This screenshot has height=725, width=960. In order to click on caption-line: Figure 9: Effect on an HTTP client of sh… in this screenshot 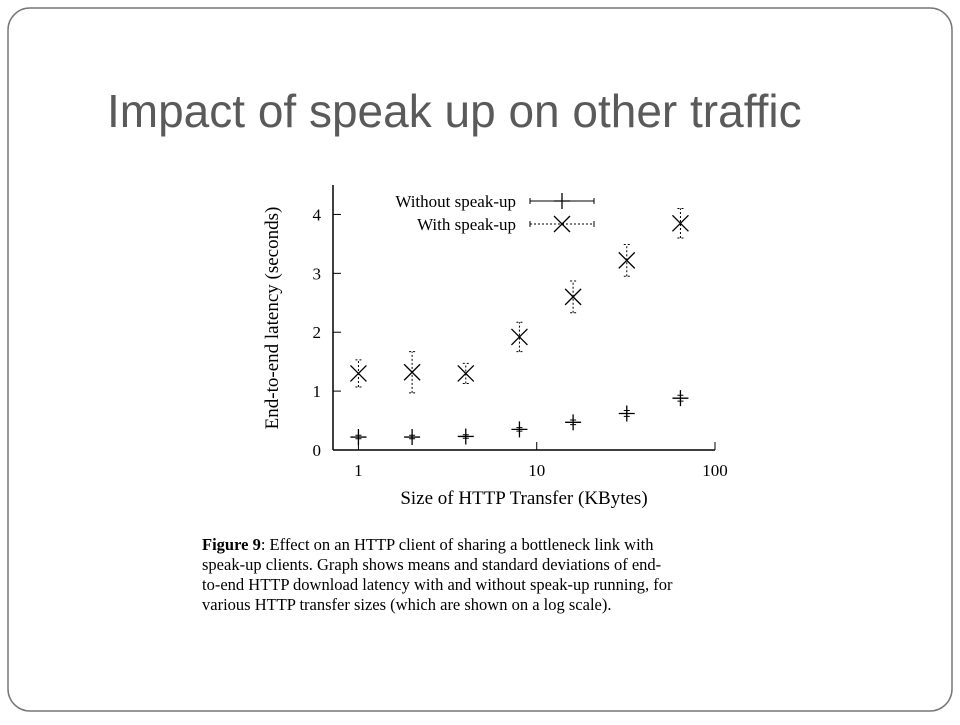, I will do `click(428, 544)`.